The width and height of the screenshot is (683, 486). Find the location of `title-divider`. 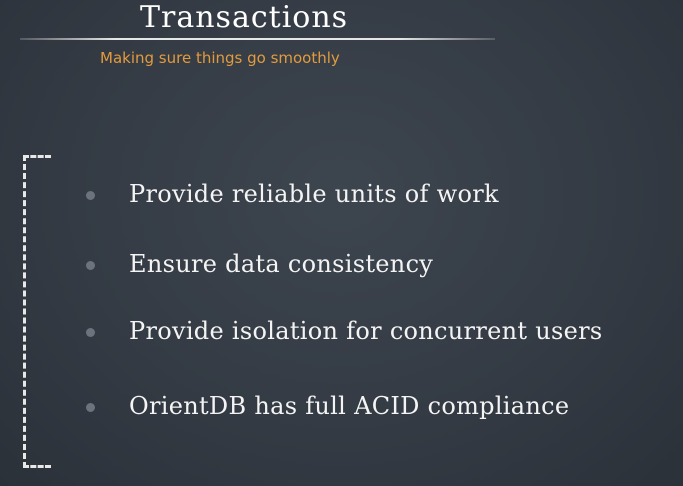

title-divider is located at coordinates (257, 39).